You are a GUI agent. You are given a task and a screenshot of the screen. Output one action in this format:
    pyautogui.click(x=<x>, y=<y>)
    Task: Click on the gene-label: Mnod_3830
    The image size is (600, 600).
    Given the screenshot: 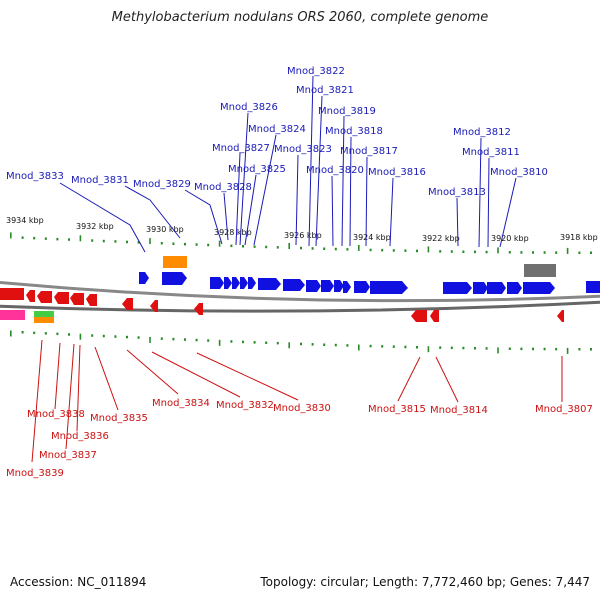 What is the action you would take?
    pyautogui.click(x=302, y=408)
    